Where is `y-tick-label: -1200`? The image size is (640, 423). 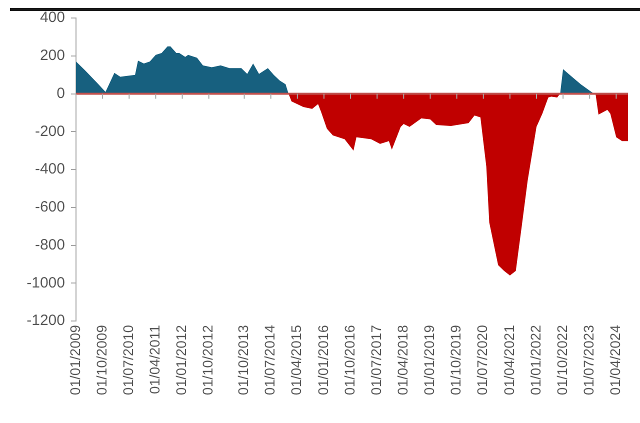
y-tick-label: -1200 is located at coordinates (45, 321).